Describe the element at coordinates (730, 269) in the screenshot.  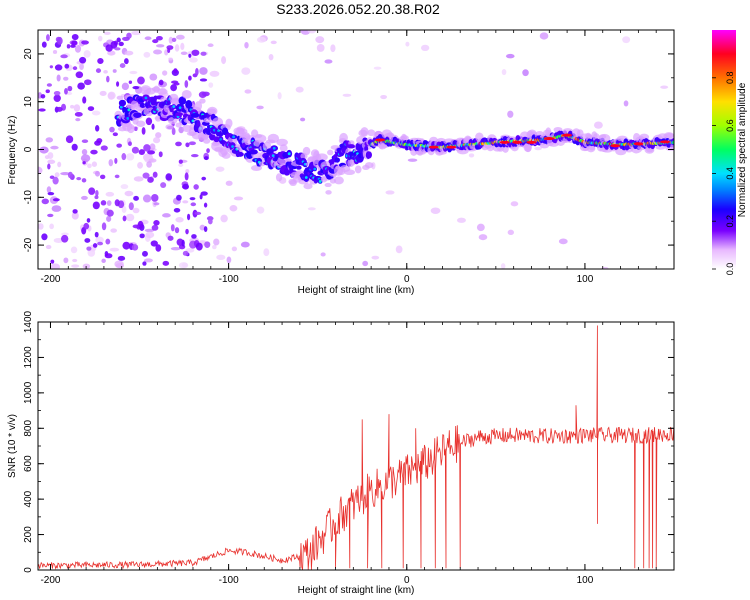
I see `colorbar-tick-label: 0.0` at that location.